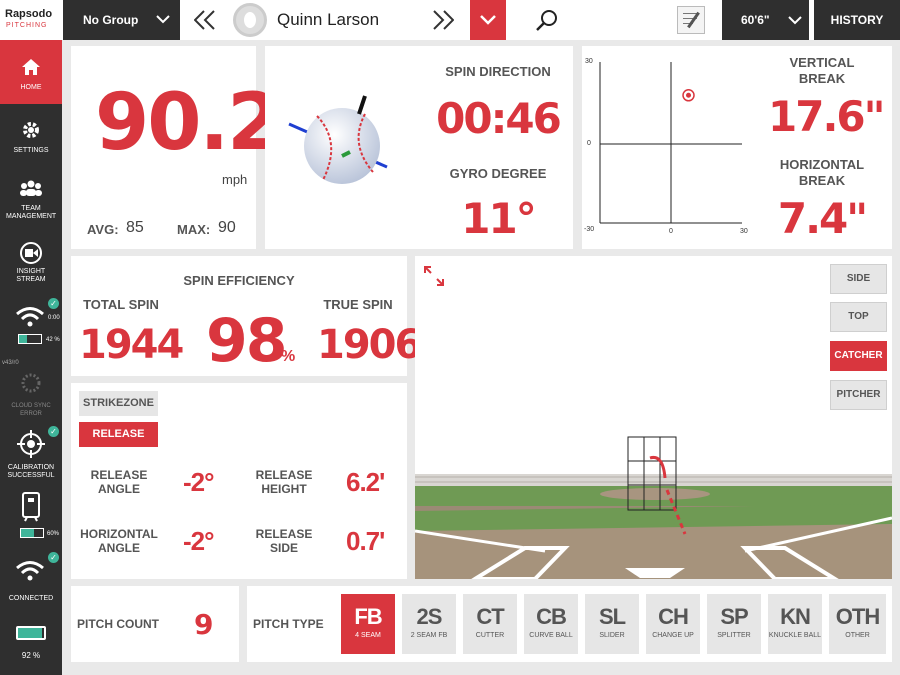 The width and height of the screenshot is (900, 675). What do you see at coordinates (338, 139) in the screenshot?
I see `baseball-spin-icon` at bounding box center [338, 139].